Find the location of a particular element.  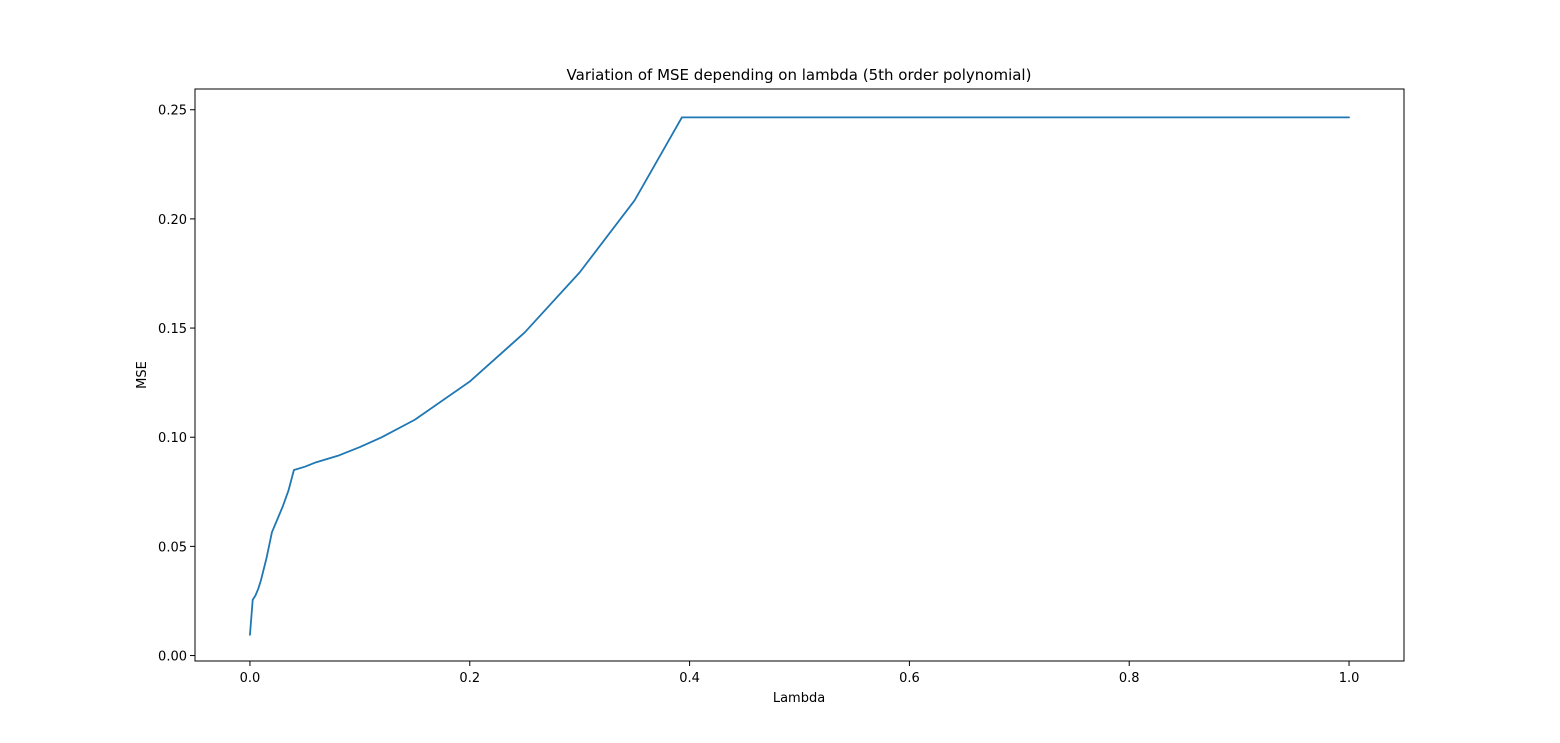

y-tick-label: 0.20 is located at coordinates (172, 220).